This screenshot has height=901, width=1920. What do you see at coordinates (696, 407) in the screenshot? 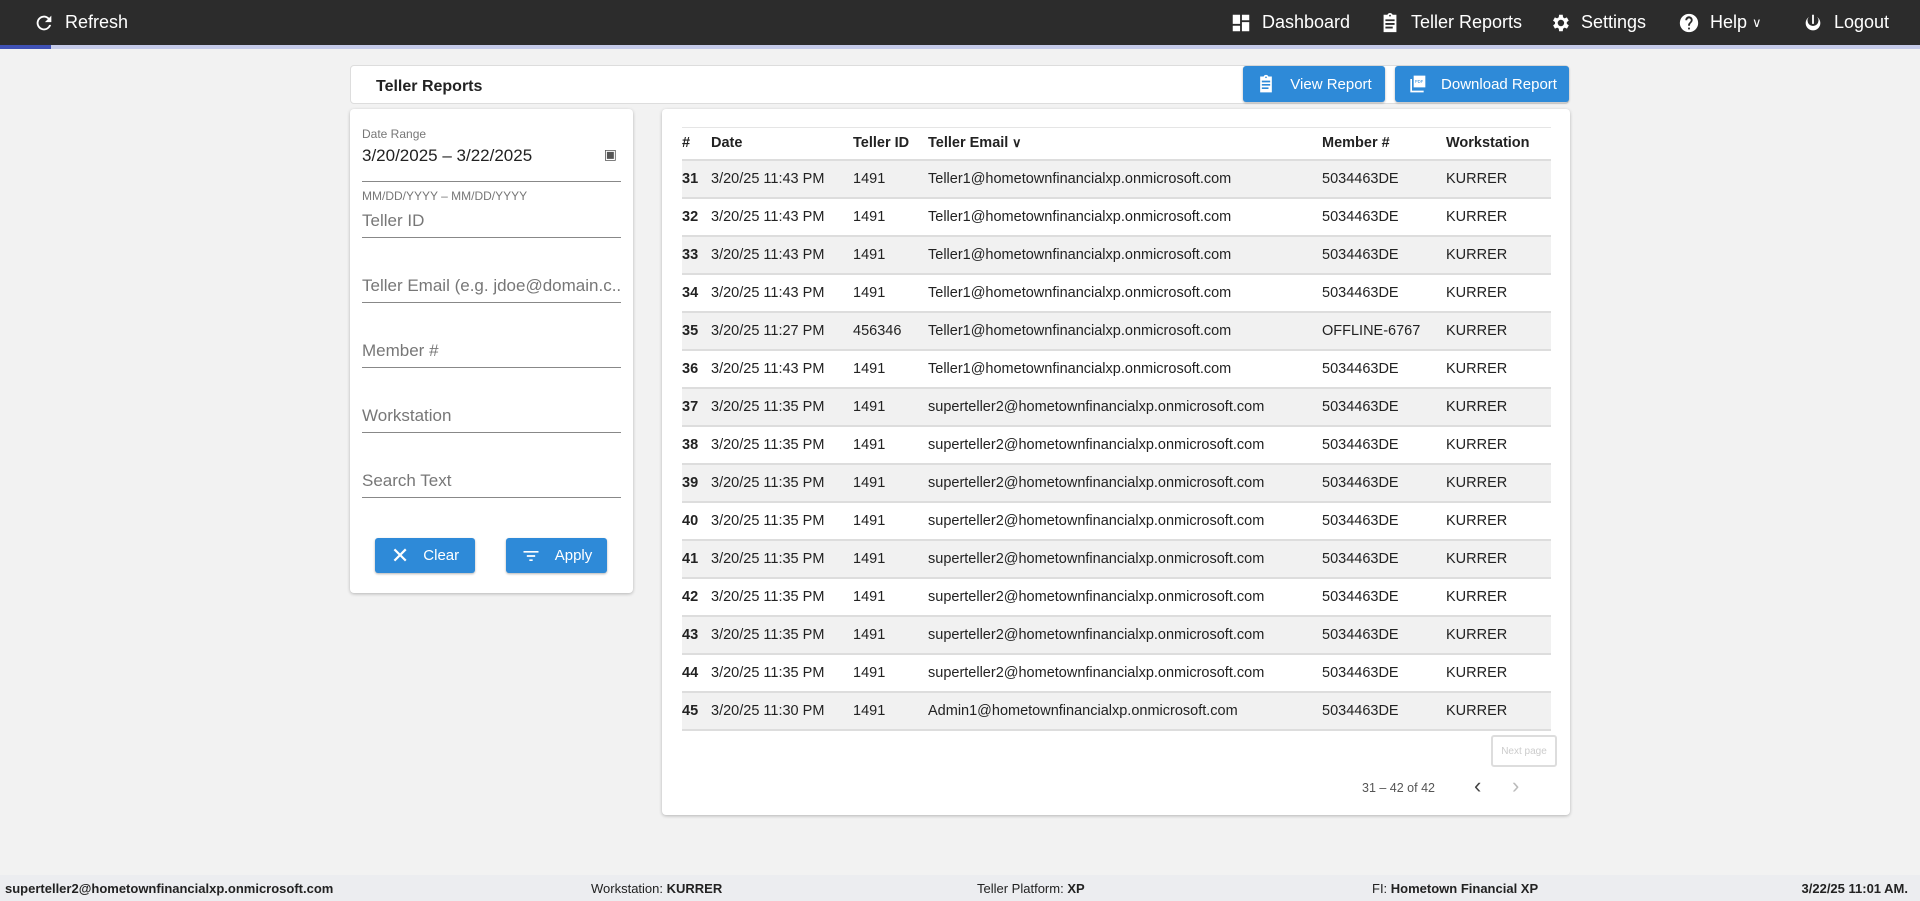
I see `table-cell: 37` at bounding box center [696, 407].